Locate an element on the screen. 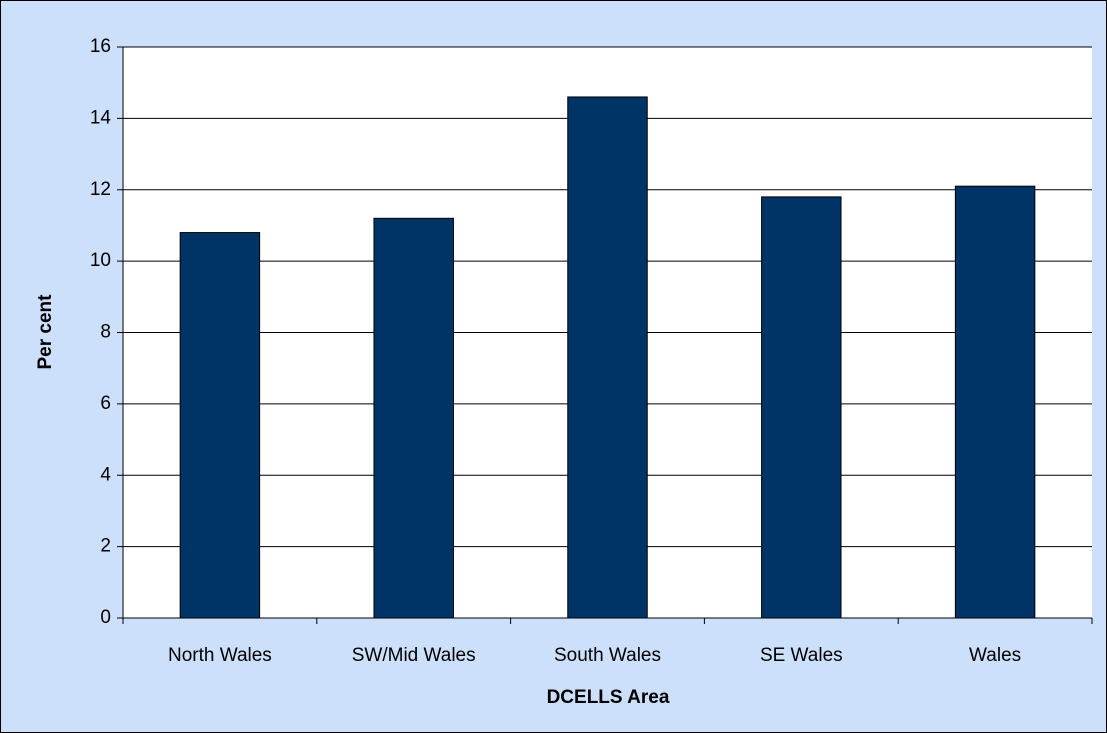  y-tick-label: 0 is located at coordinates (105, 617).